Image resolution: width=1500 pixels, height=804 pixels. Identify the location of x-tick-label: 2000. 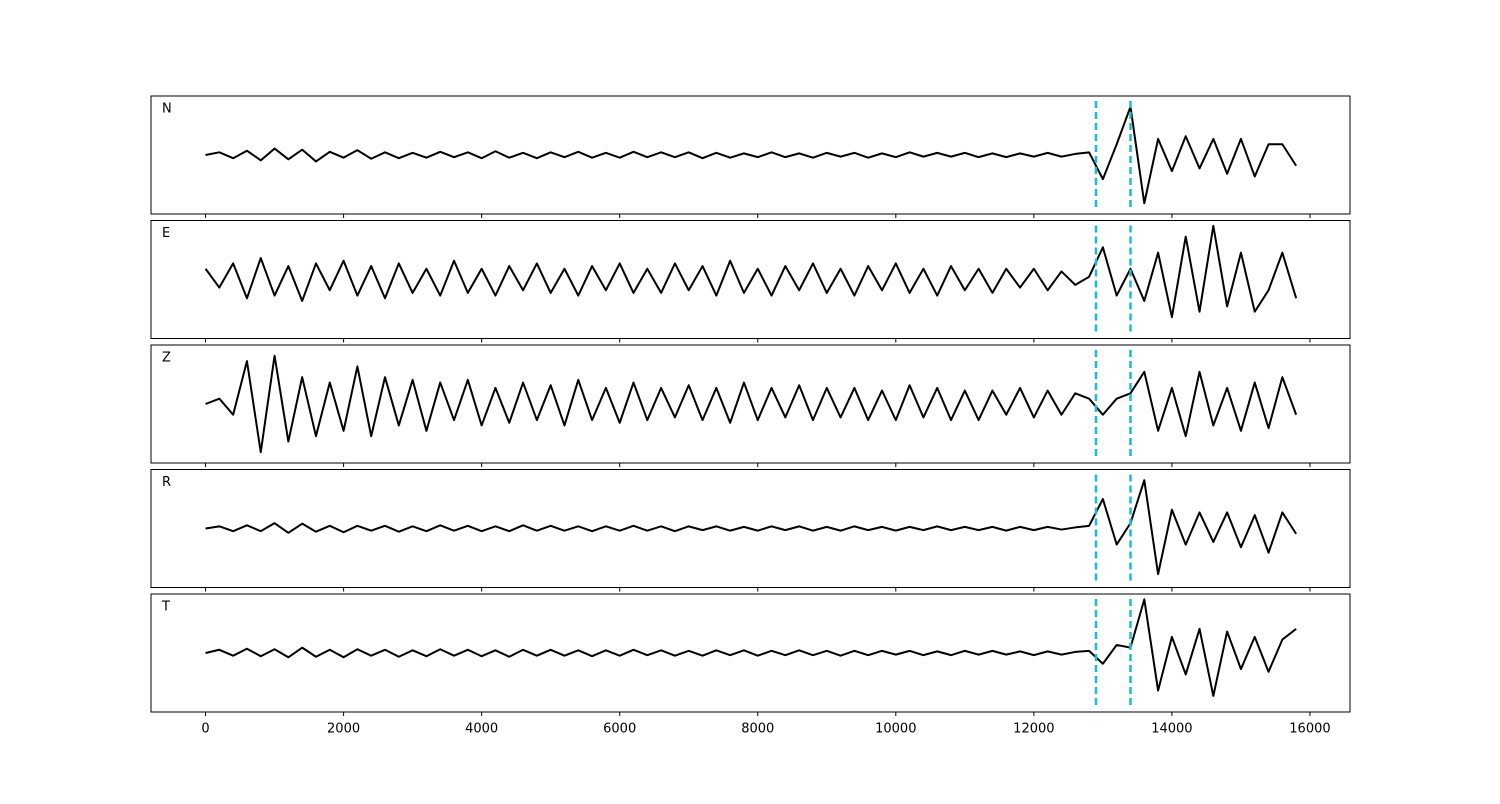
(343, 729).